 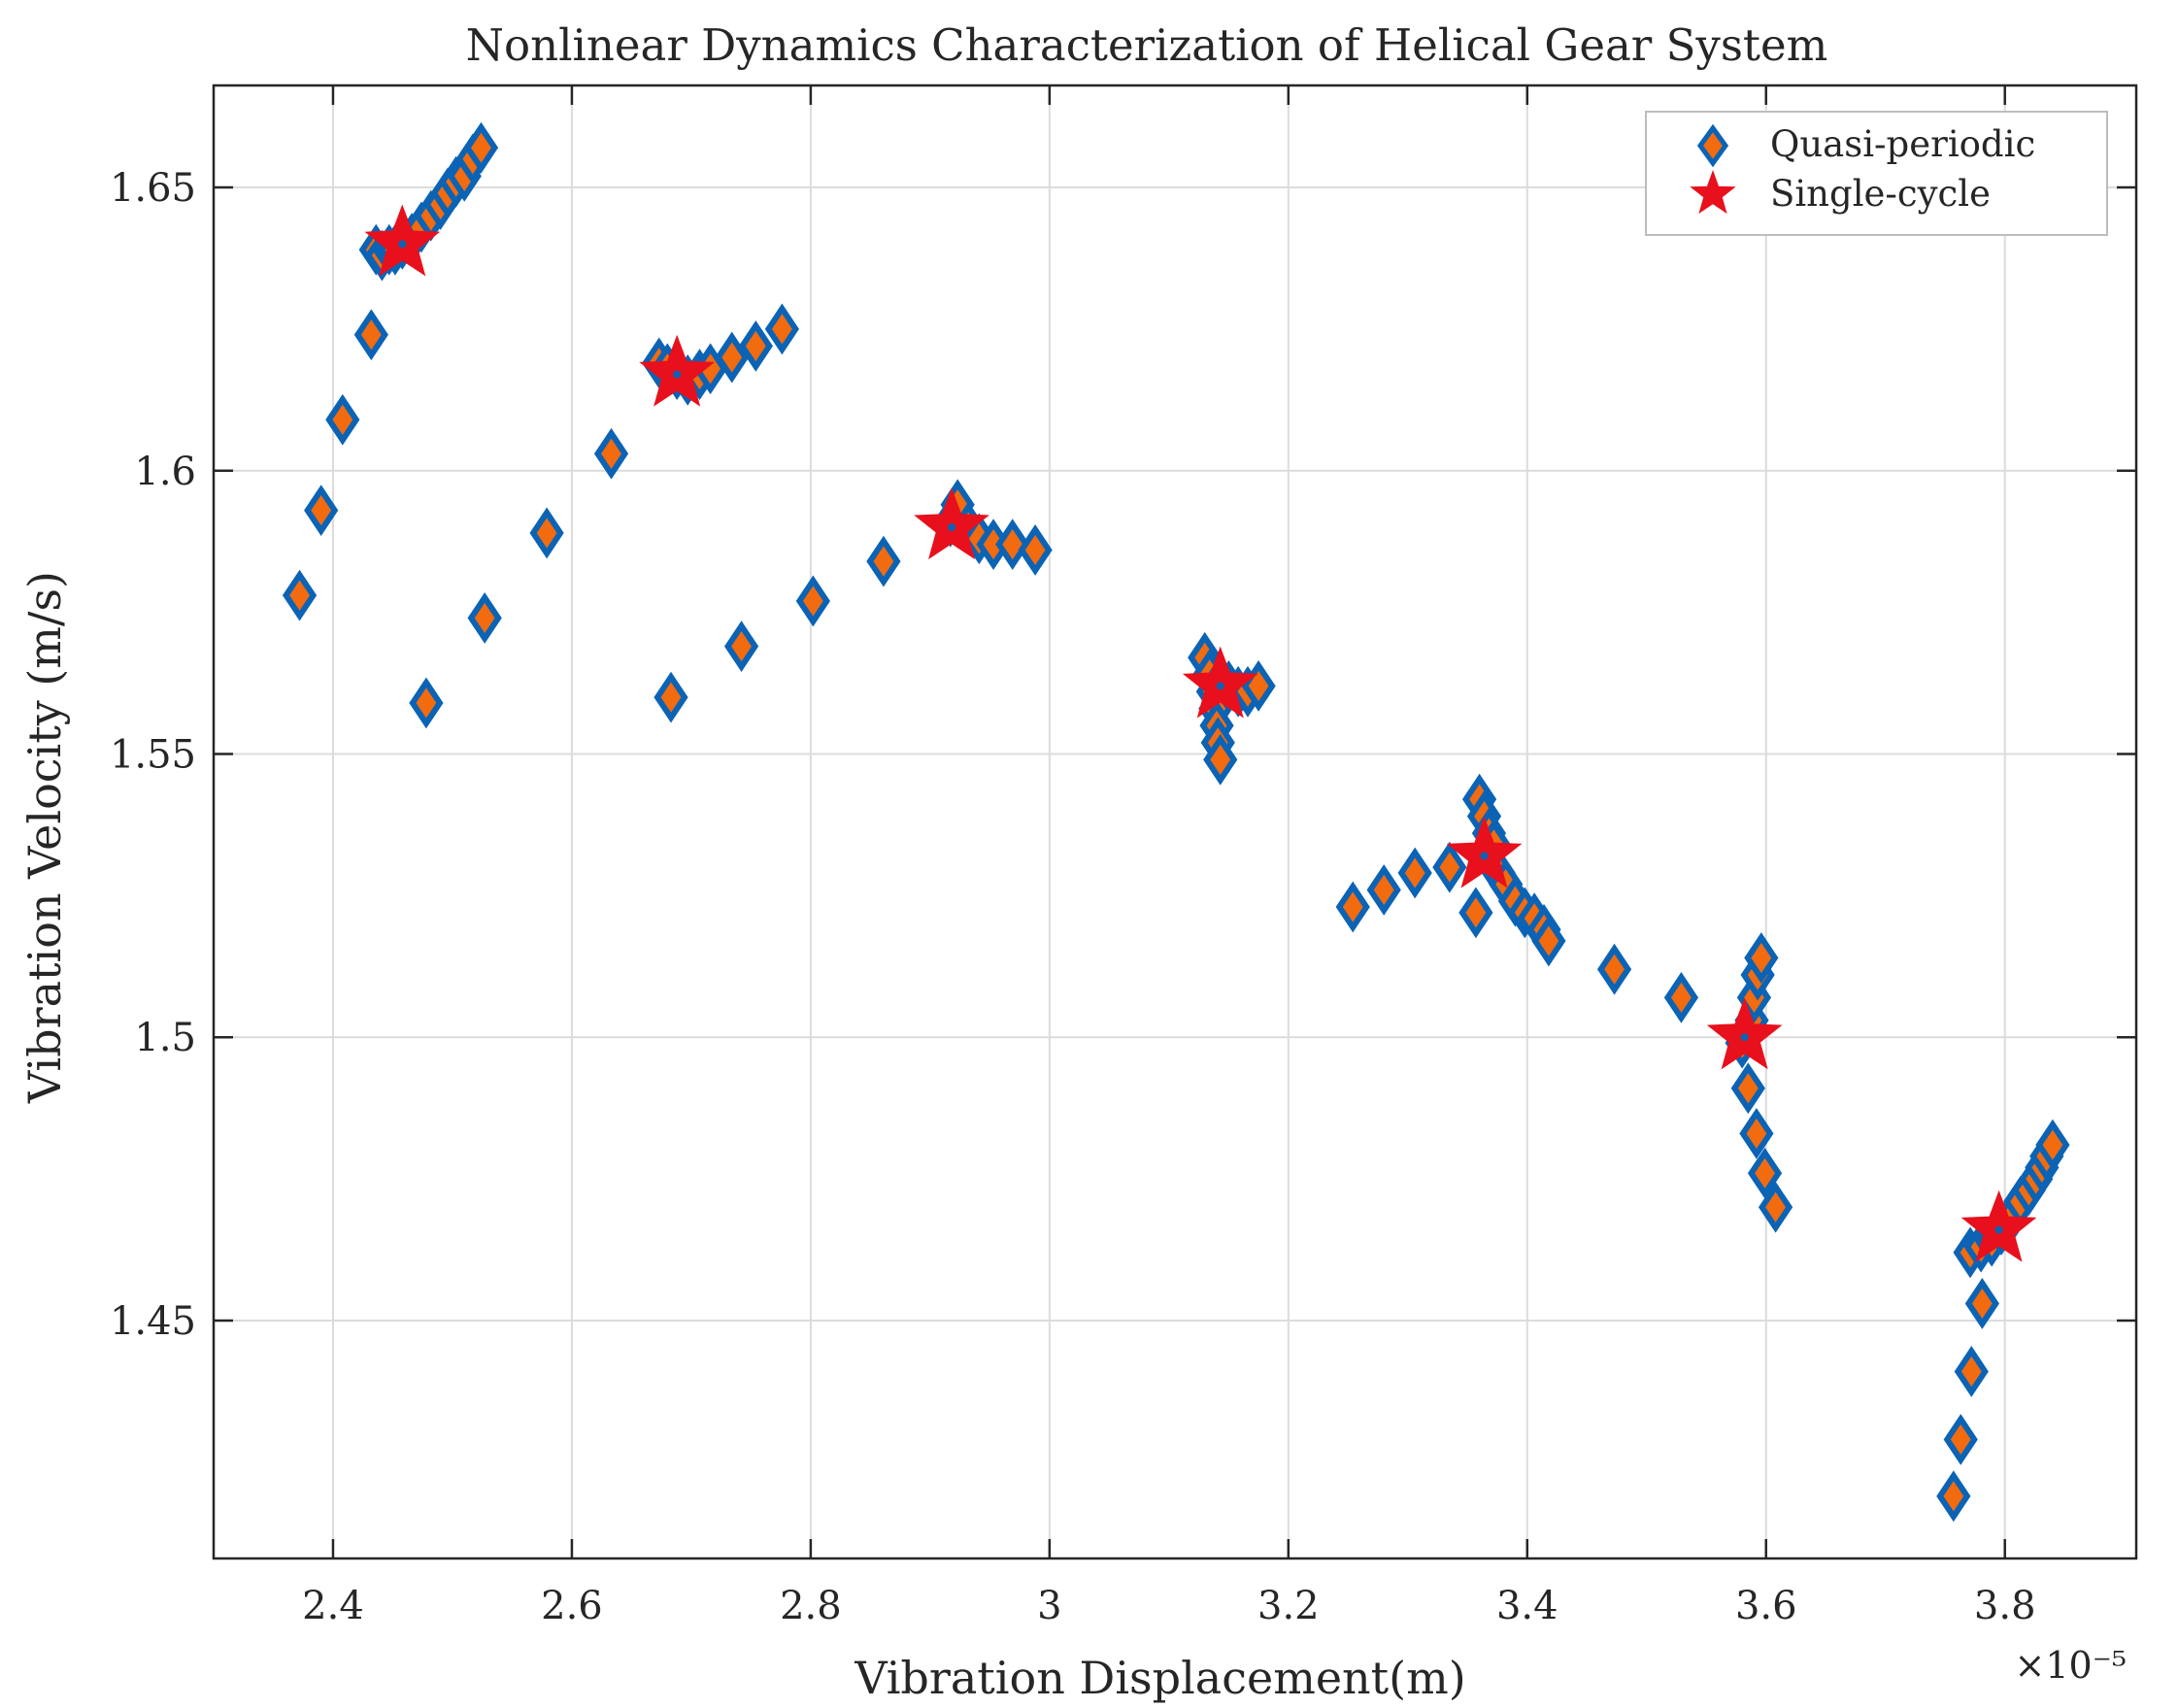 I want to click on y-tick-label: 1.65, so click(x=153, y=188).